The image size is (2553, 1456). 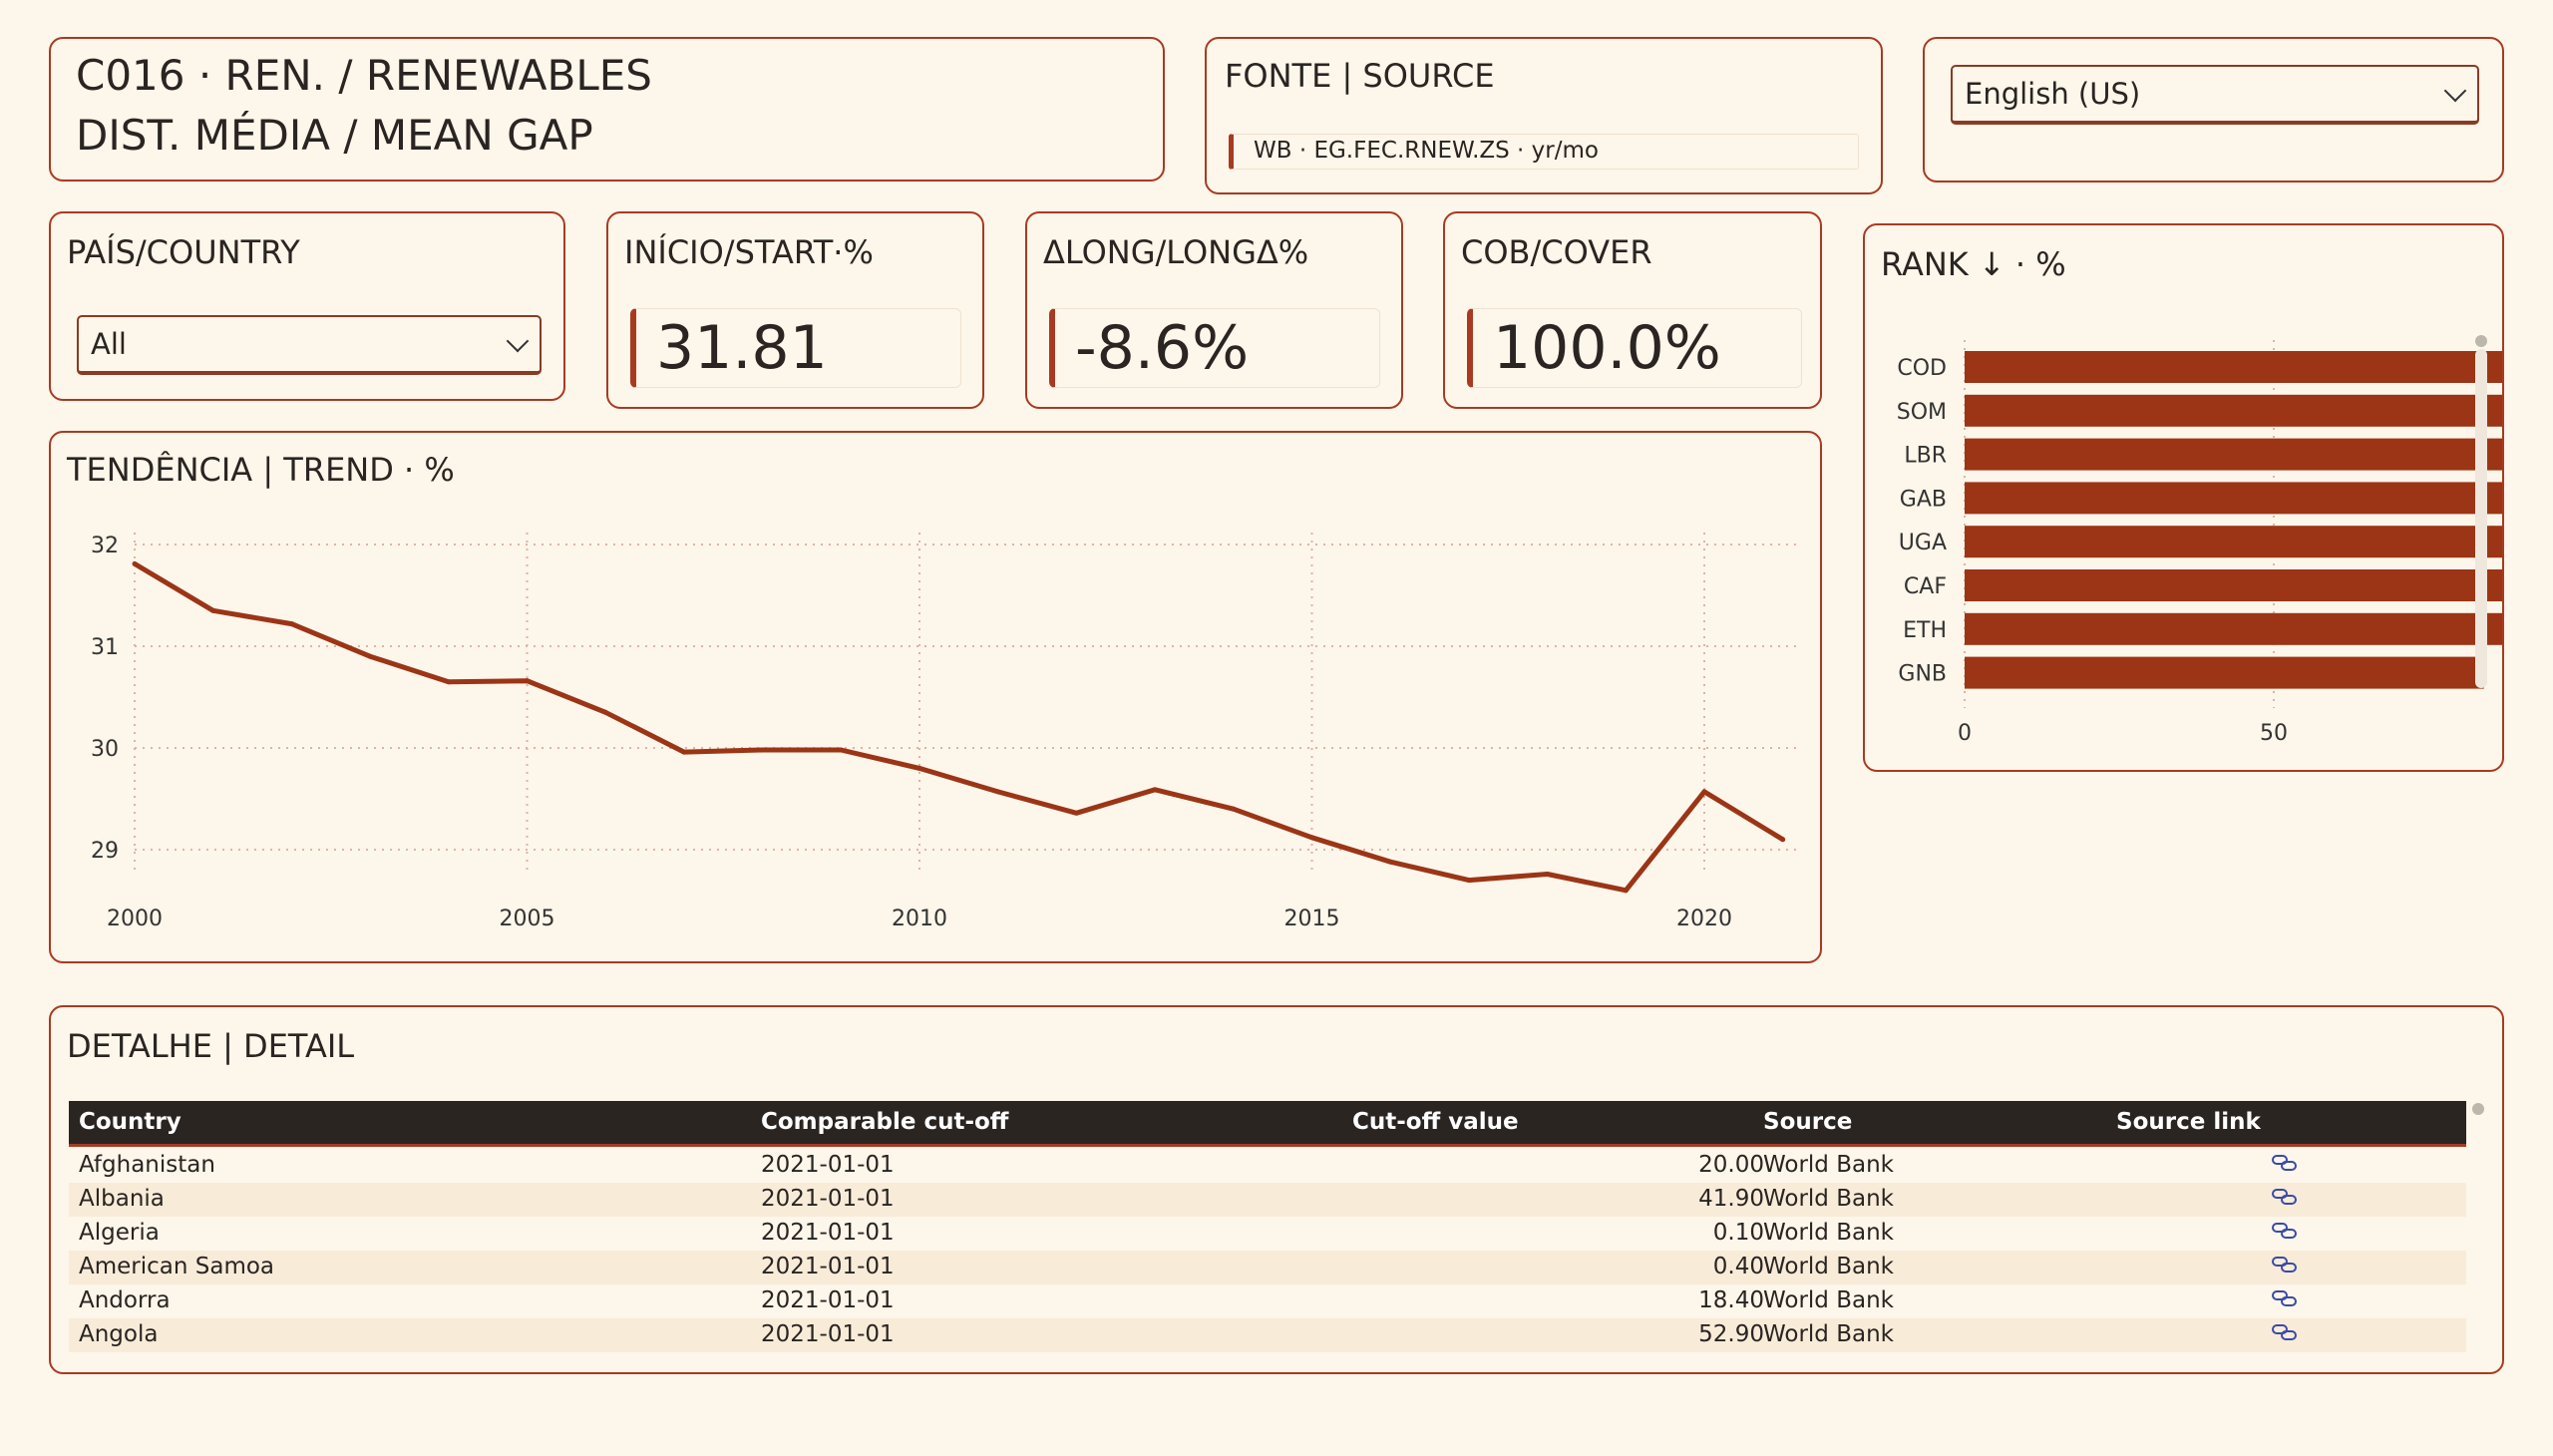 I want to click on column-header-source-link: Source link, so click(x=2189, y=1122).